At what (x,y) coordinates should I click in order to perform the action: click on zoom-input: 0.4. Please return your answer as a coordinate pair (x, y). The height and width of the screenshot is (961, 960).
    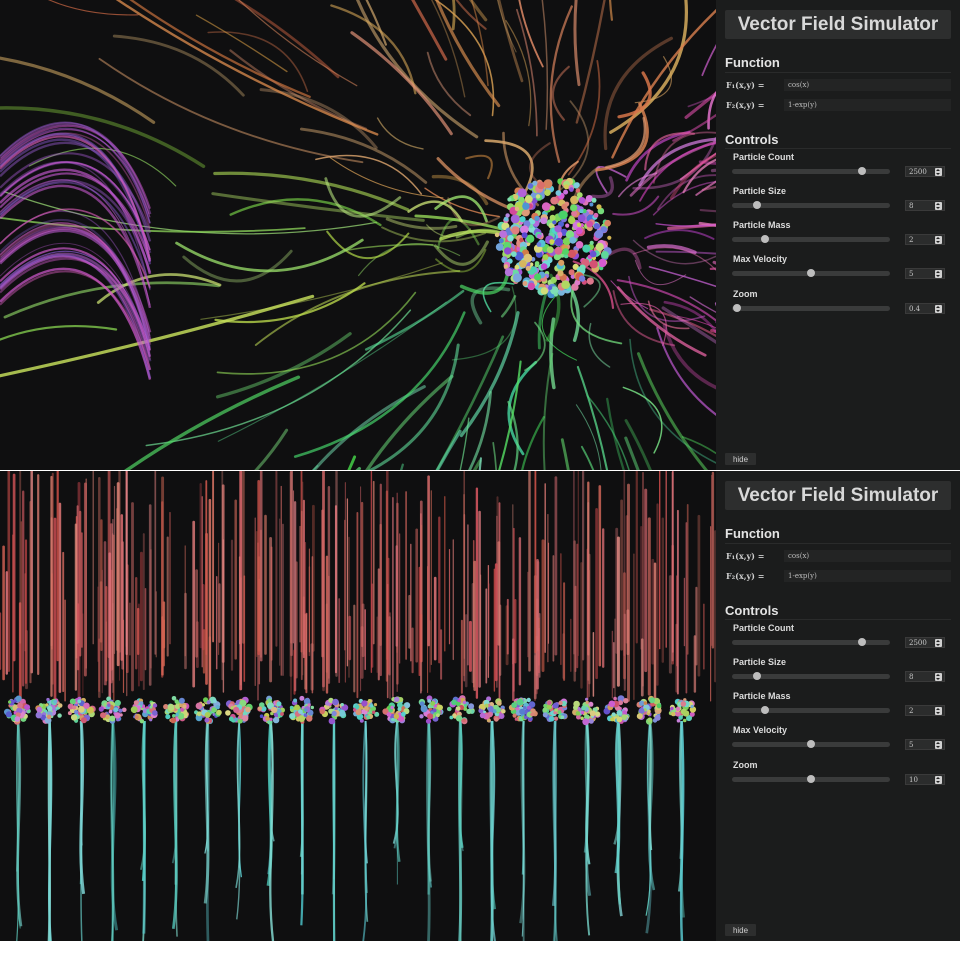
    Looking at the image, I should click on (925, 308).